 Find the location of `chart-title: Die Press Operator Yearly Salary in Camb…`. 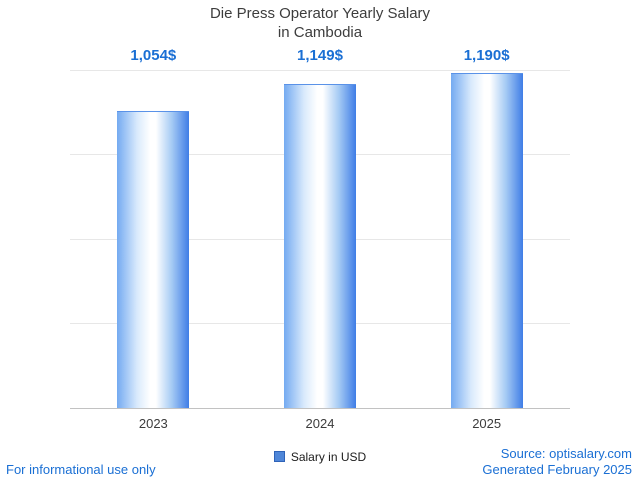

chart-title: Die Press Operator Yearly Salary in Camb… is located at coordinates (320, 24).